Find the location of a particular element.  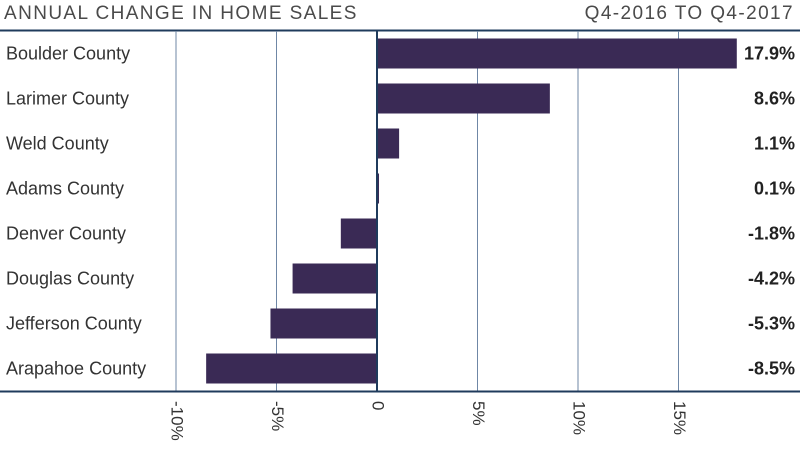

category-label: Weld County is located at coordinates (57, 144).